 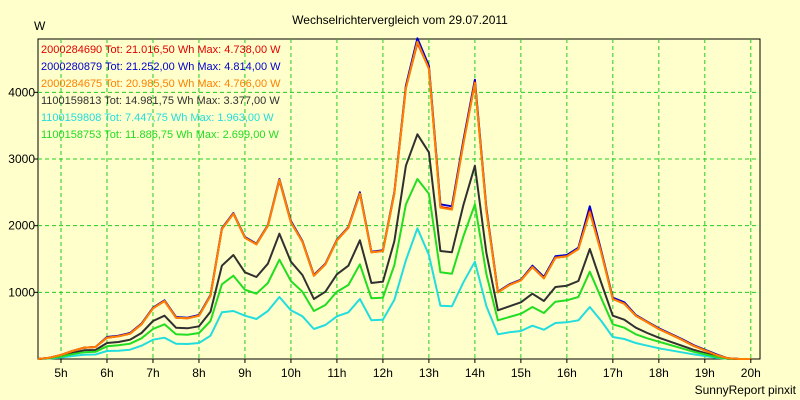 I want to click on y-tick-label: 3000, so click(x=21, y=159).